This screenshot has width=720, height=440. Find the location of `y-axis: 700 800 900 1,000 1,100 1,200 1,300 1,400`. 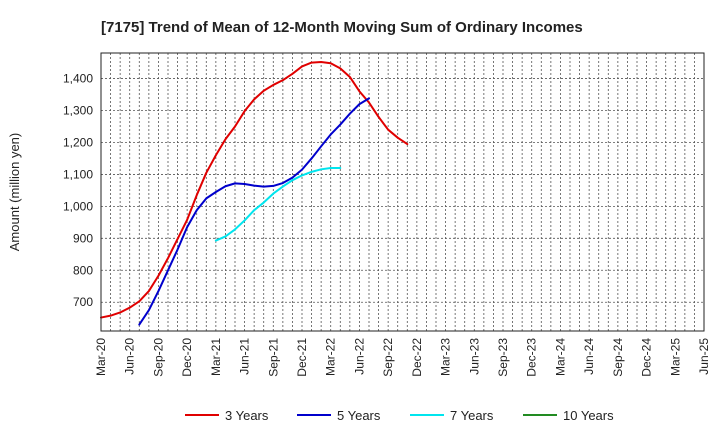

y-axis: 700 800 900 1,000 1,100 1,200 1,300 1,400 is located at coordinates (78, 191).